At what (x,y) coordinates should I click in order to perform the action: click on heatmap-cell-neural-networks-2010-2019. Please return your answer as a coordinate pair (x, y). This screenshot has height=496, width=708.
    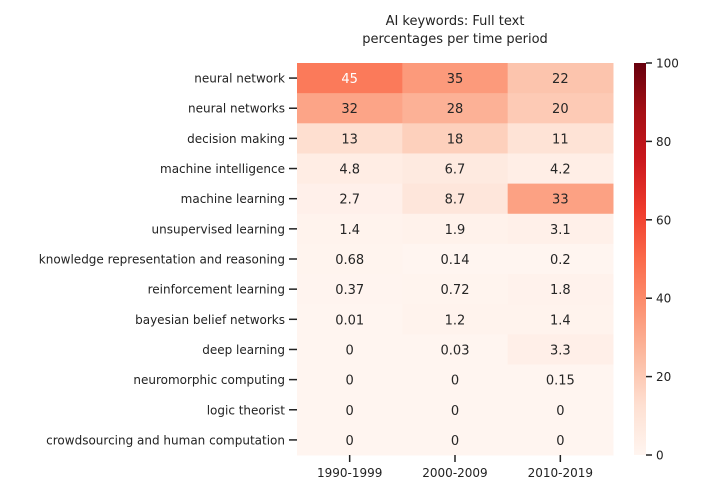
    Looking at the image, I should click on (560, 108).